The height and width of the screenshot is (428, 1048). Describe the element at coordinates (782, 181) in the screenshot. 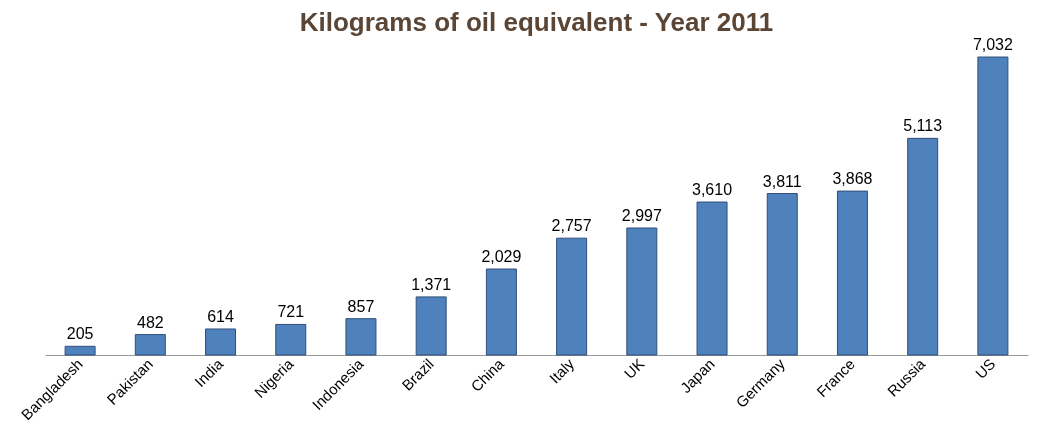

I see `data-label: 3,811` at that location.